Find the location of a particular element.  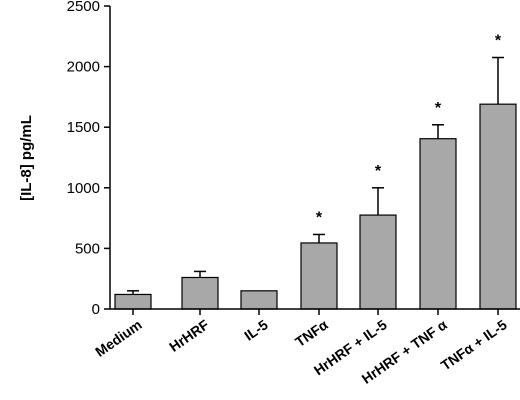

x-category-label: Medium is located at coordinates (118, 337).